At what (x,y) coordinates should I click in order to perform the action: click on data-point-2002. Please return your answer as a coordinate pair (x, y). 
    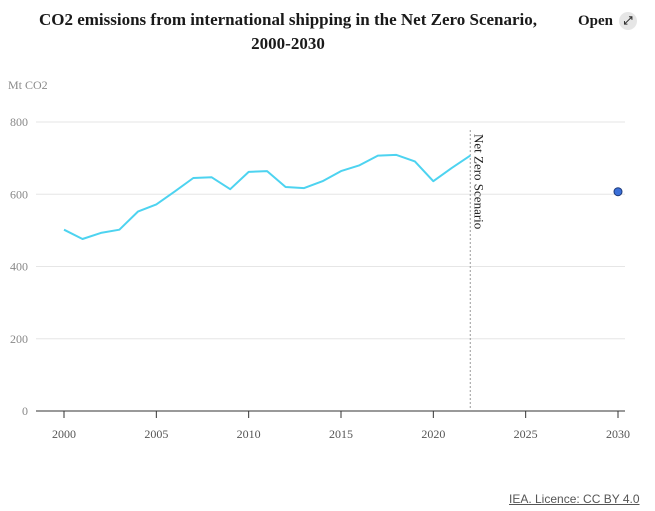
    Looking at the image, I should click on (101, 233).